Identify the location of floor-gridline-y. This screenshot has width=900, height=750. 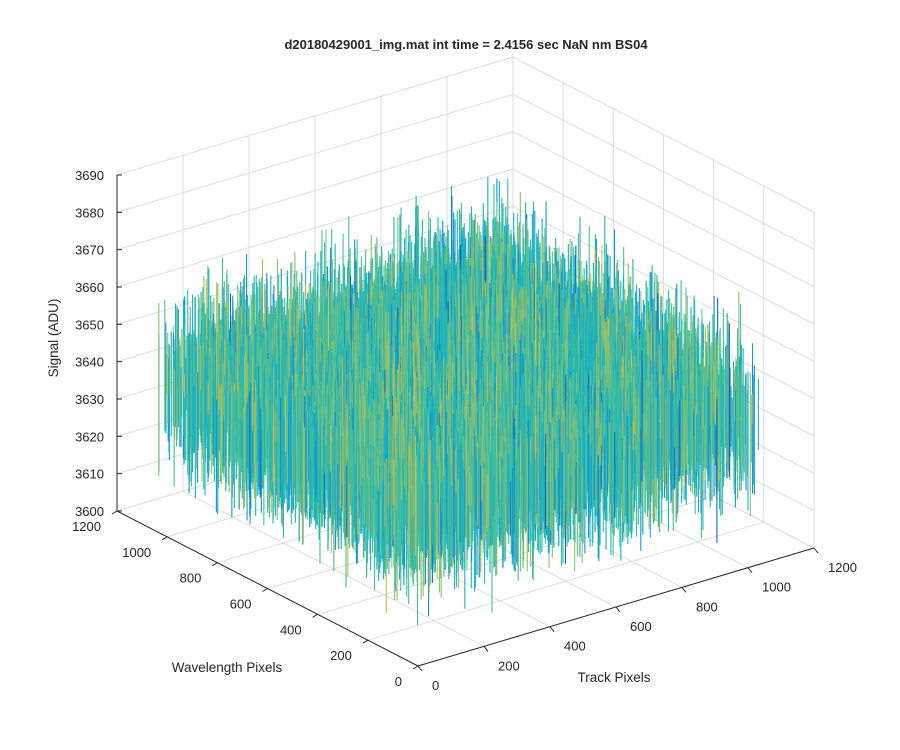
(565, 581).